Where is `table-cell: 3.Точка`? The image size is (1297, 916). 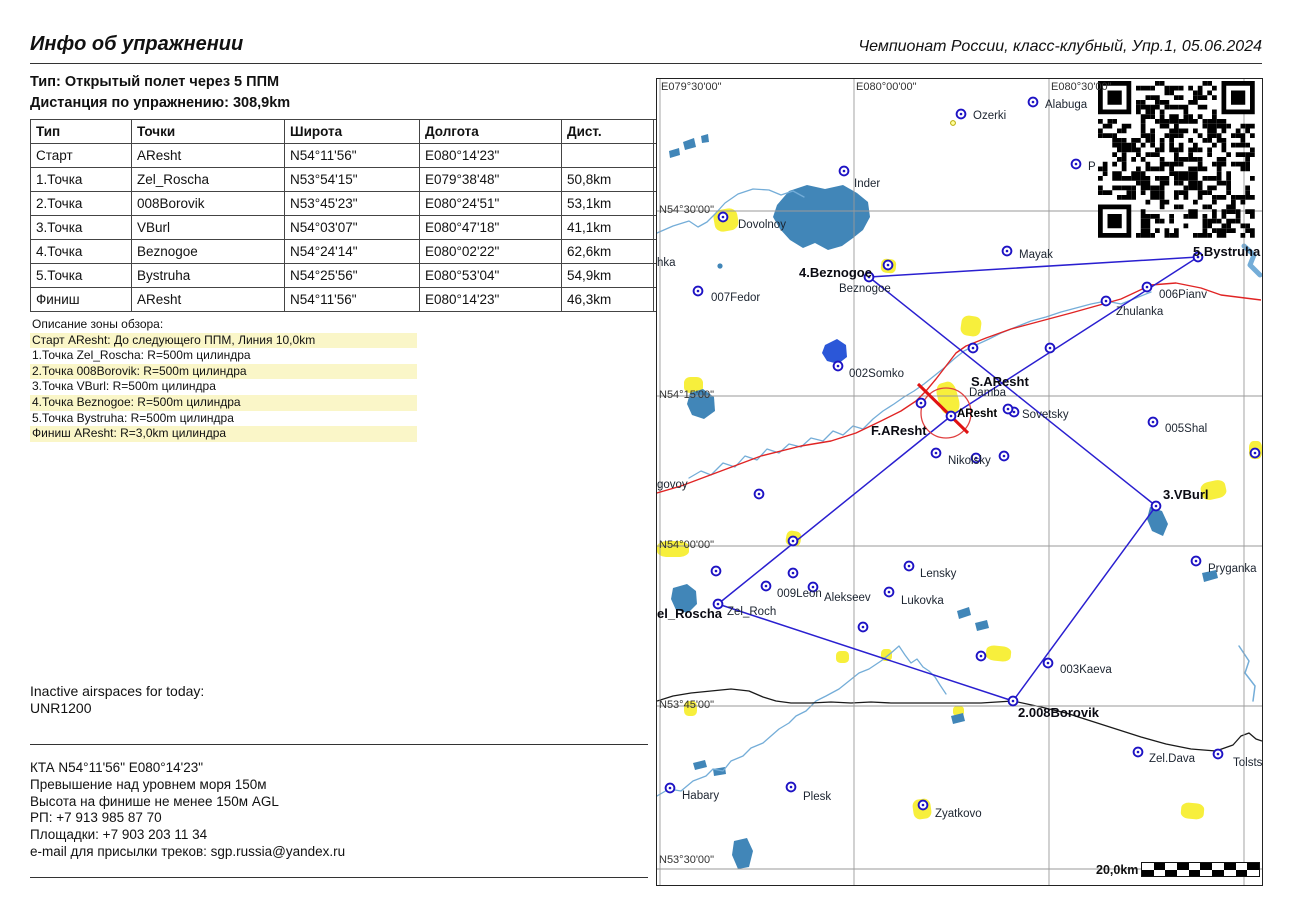
table-cell: 3.Точка is located at coordinates (81, 227).